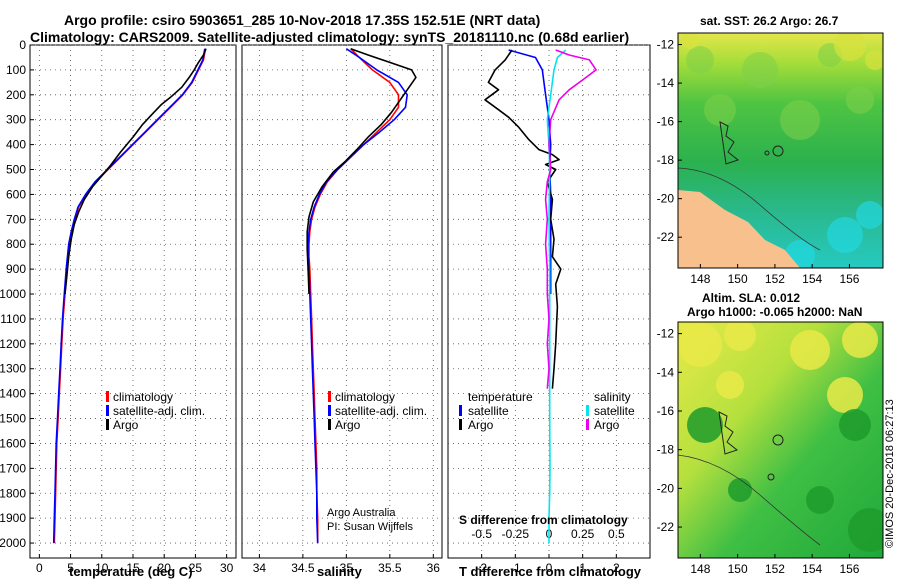 This screenshot has height=580, width=900. Describe the element at coordinates (616, 568) in the screenshot. I see `x-tick-label: 2` at that location.